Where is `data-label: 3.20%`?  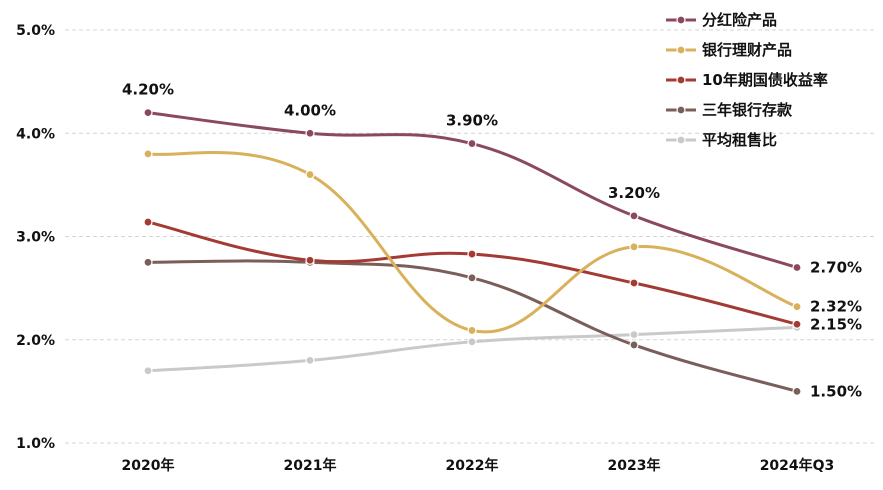 data-label: 3.20% is located at coordinates (634, 193).